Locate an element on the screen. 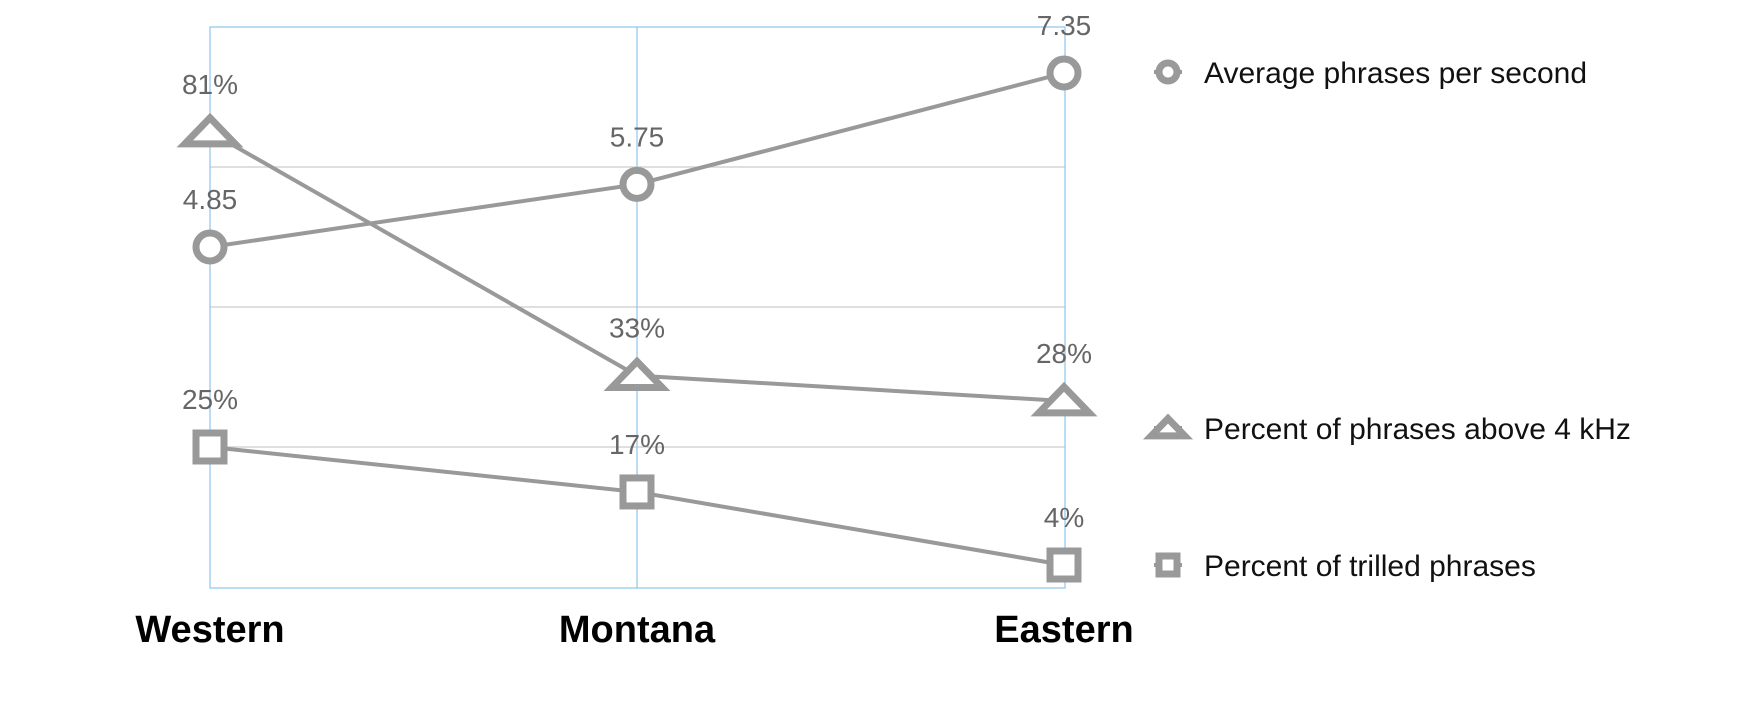  data-label: 7.35 is located at coordinates (1064, 25).